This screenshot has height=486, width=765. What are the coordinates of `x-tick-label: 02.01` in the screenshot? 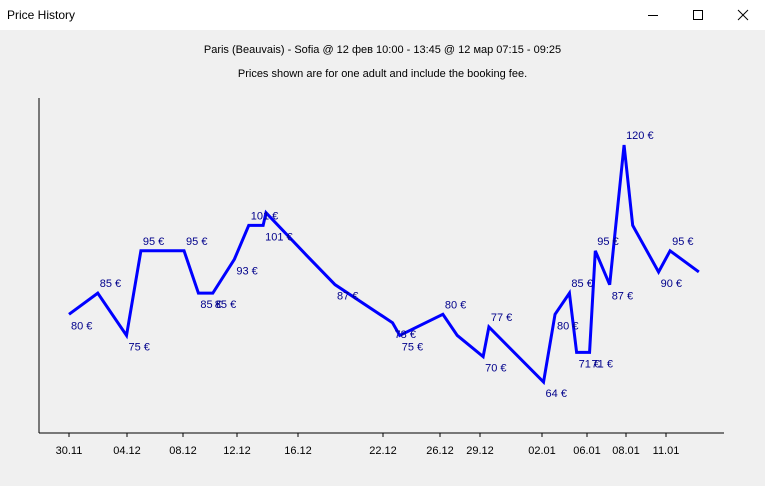 It's located at (542, 451).